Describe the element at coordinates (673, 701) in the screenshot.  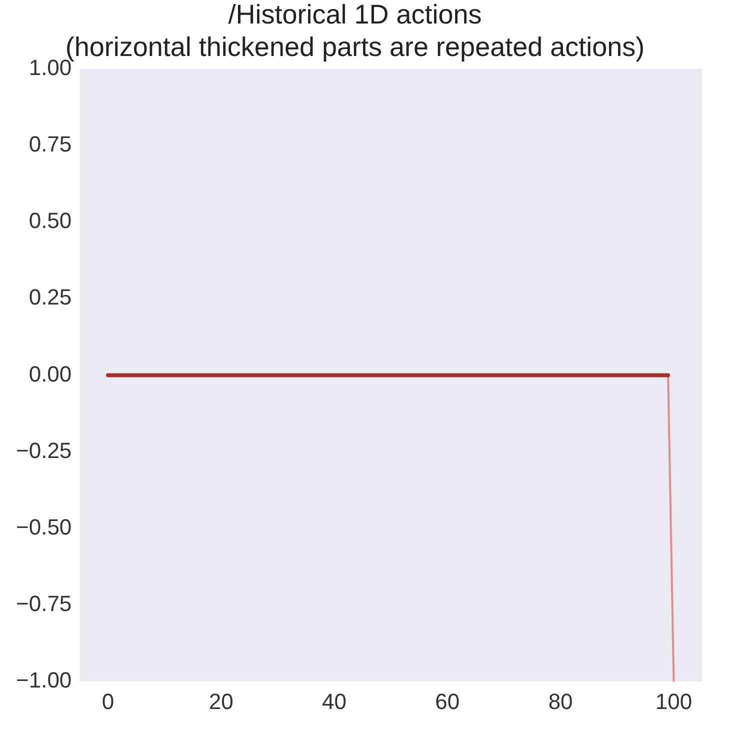
I see `x-tick-label: 100` at that location.